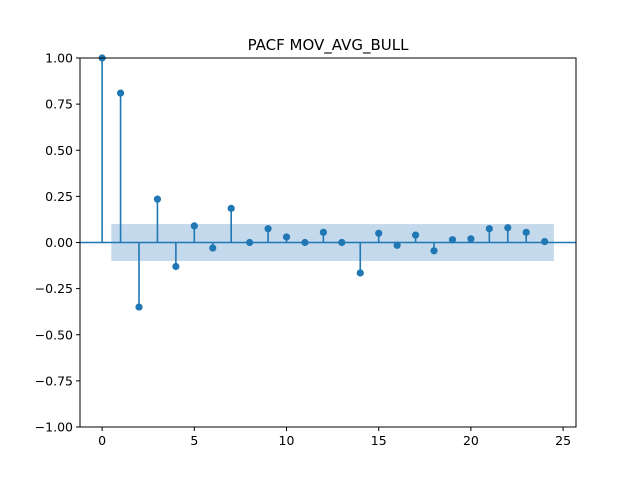 This screenshot has width=640, height=480. I want to click on x-tick-label: 20, so click(471, 440).